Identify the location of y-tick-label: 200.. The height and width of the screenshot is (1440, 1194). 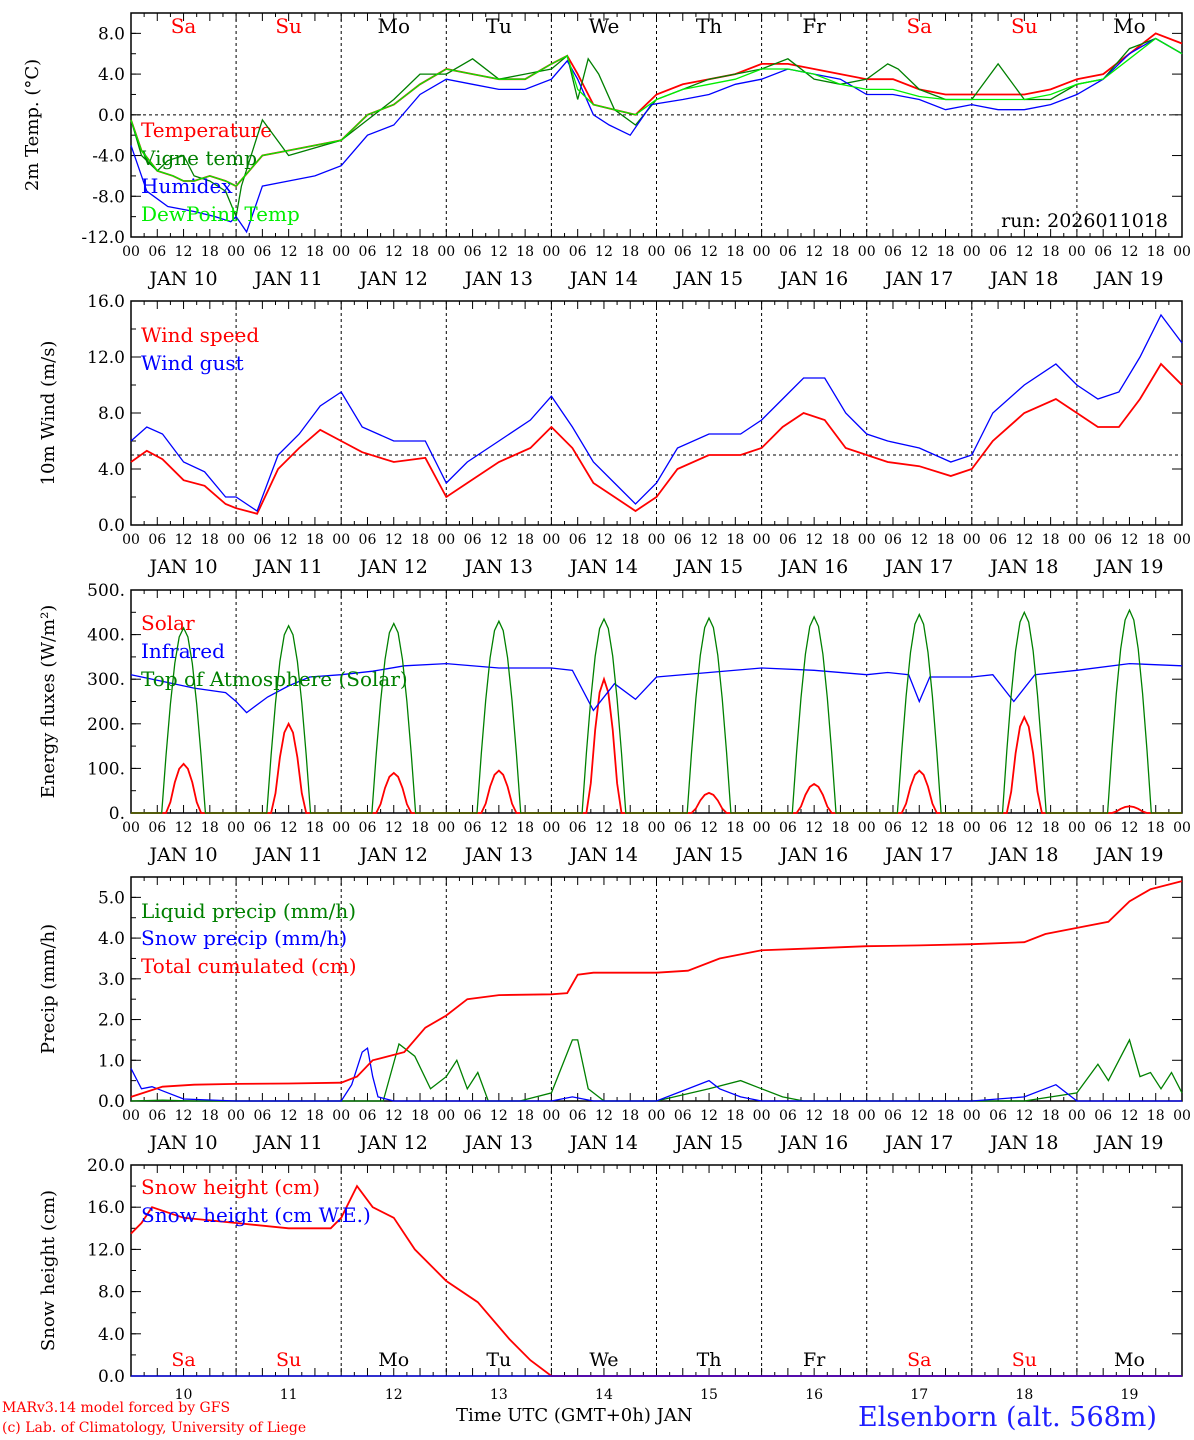
(106, 725).